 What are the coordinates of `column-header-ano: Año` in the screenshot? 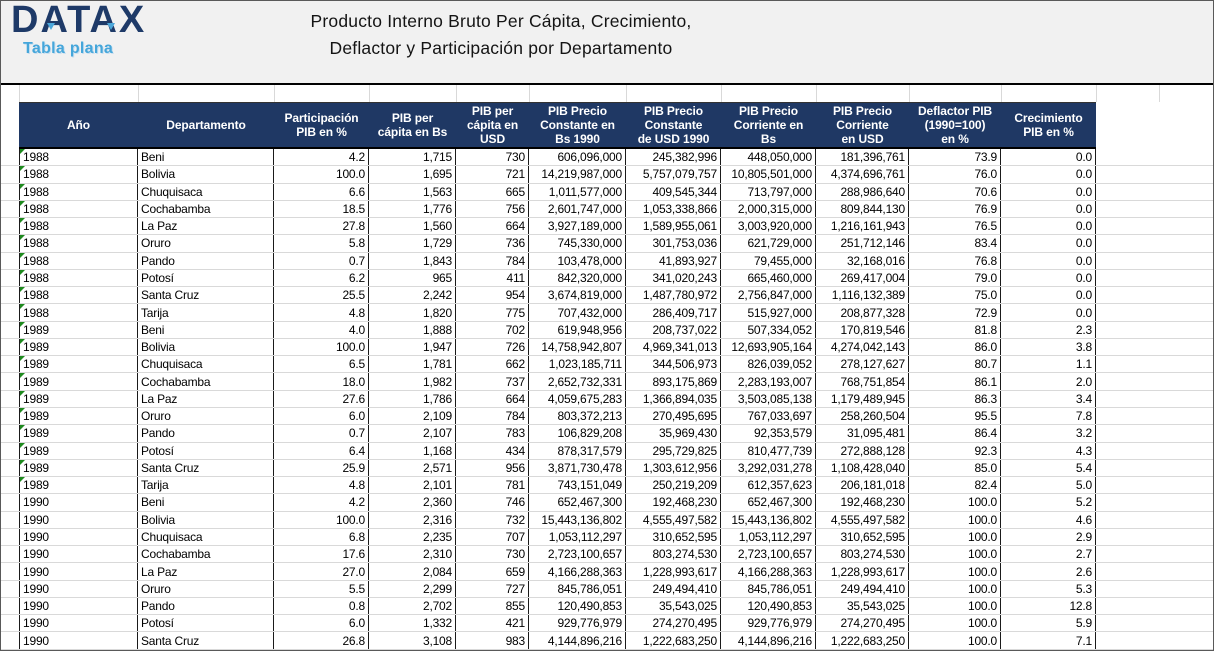 It's located at (78, 125).